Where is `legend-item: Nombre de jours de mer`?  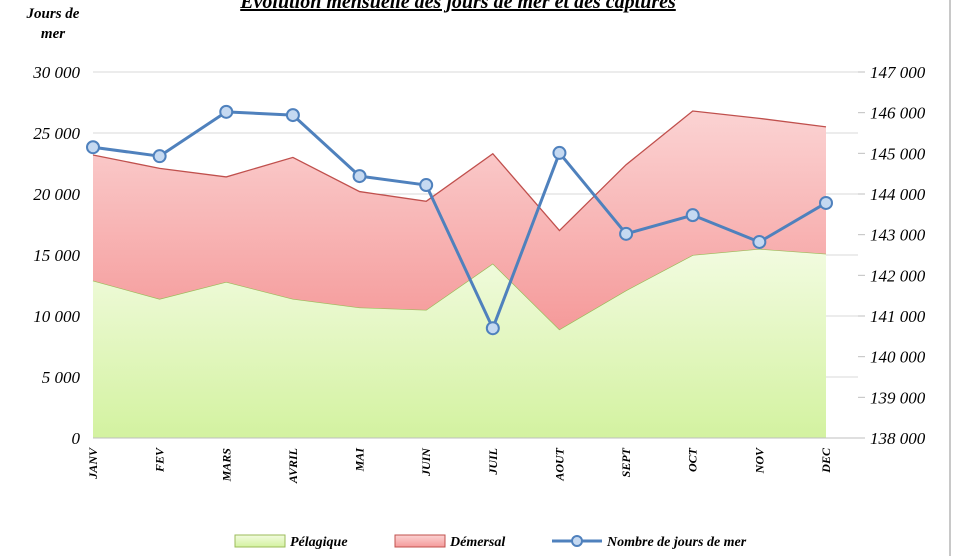 legend-item: Nombre de jours de mer is located at coordinates (649, 542).